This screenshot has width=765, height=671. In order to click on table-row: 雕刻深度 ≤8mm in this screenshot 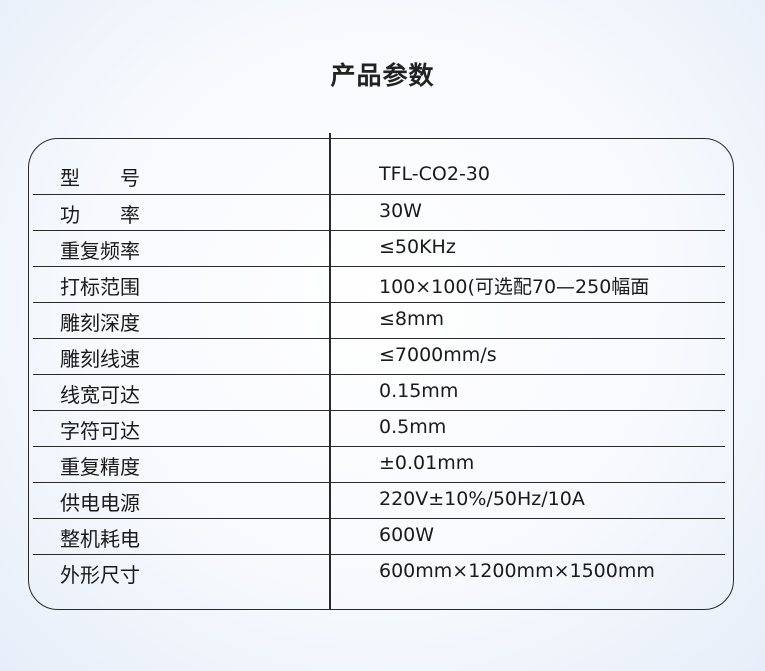, I will do `click(379, 320)`.